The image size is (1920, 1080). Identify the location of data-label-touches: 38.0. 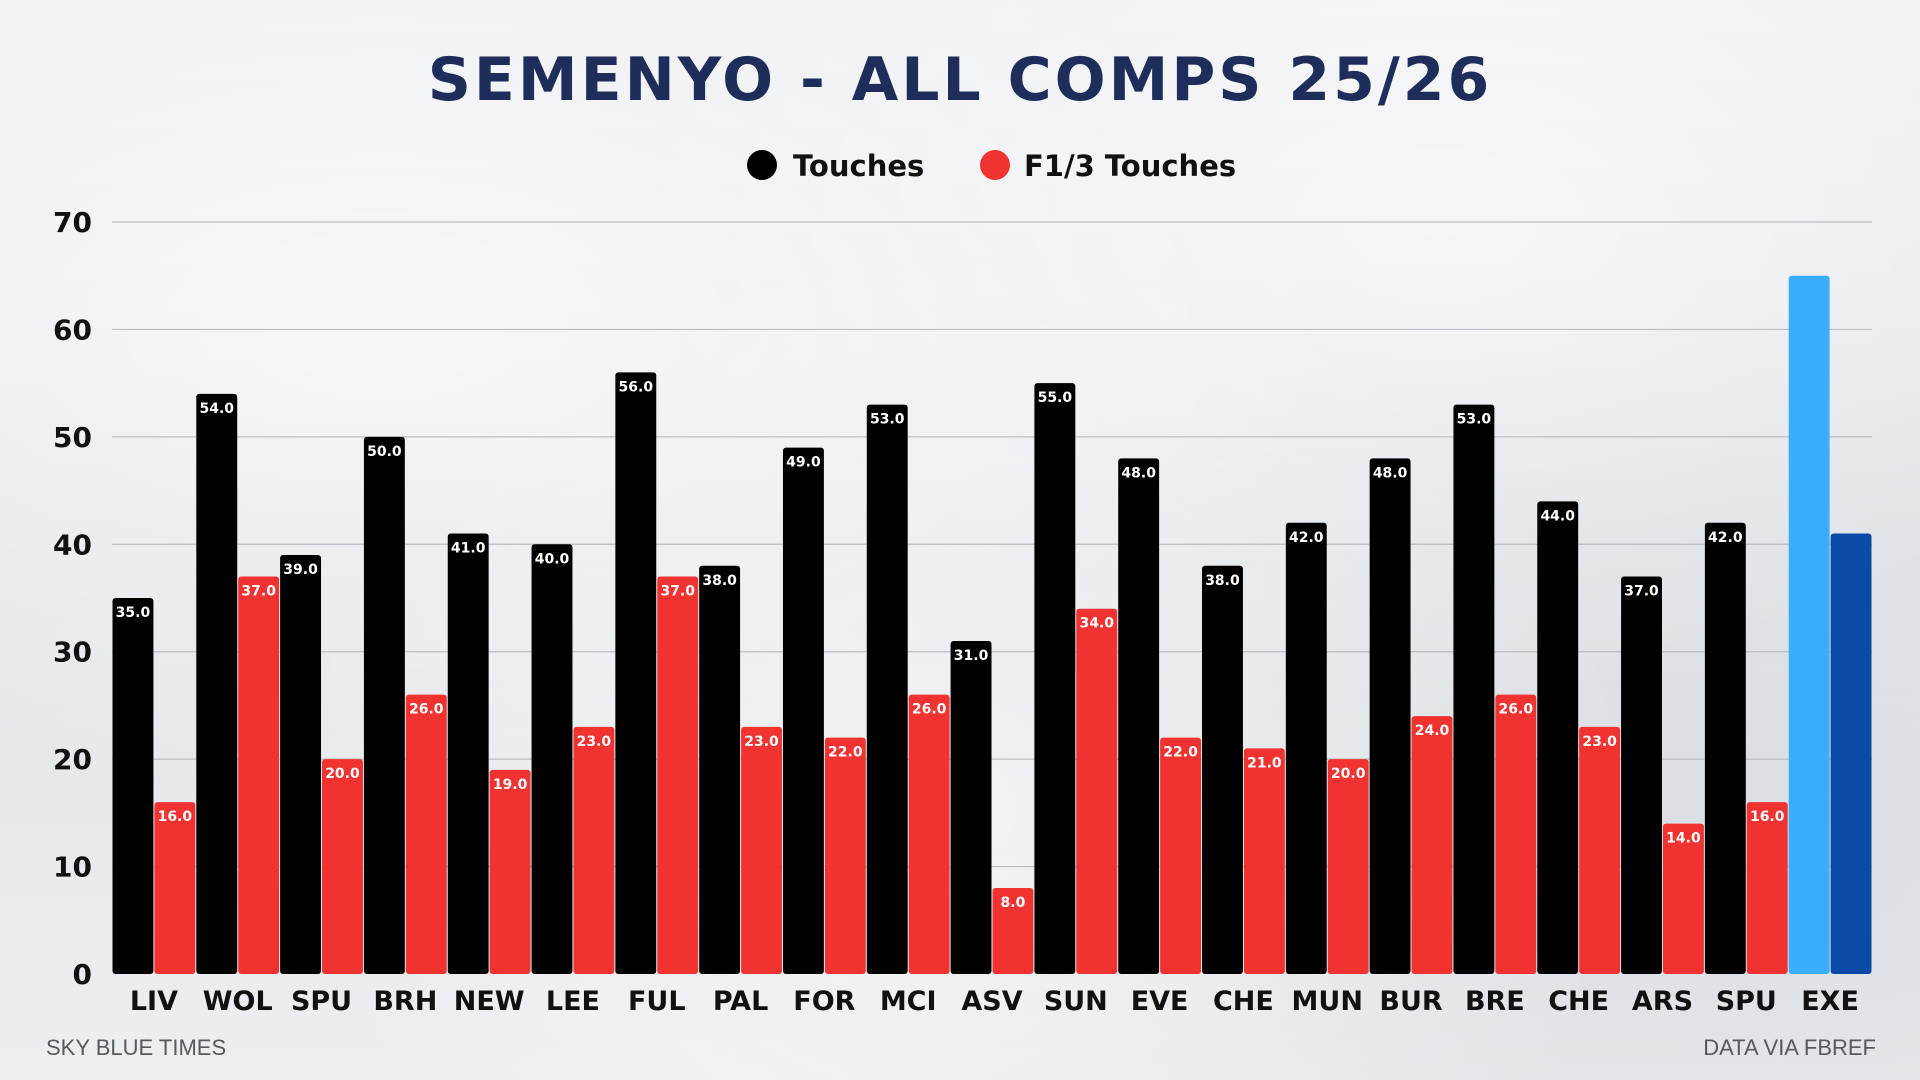
(719, 581).